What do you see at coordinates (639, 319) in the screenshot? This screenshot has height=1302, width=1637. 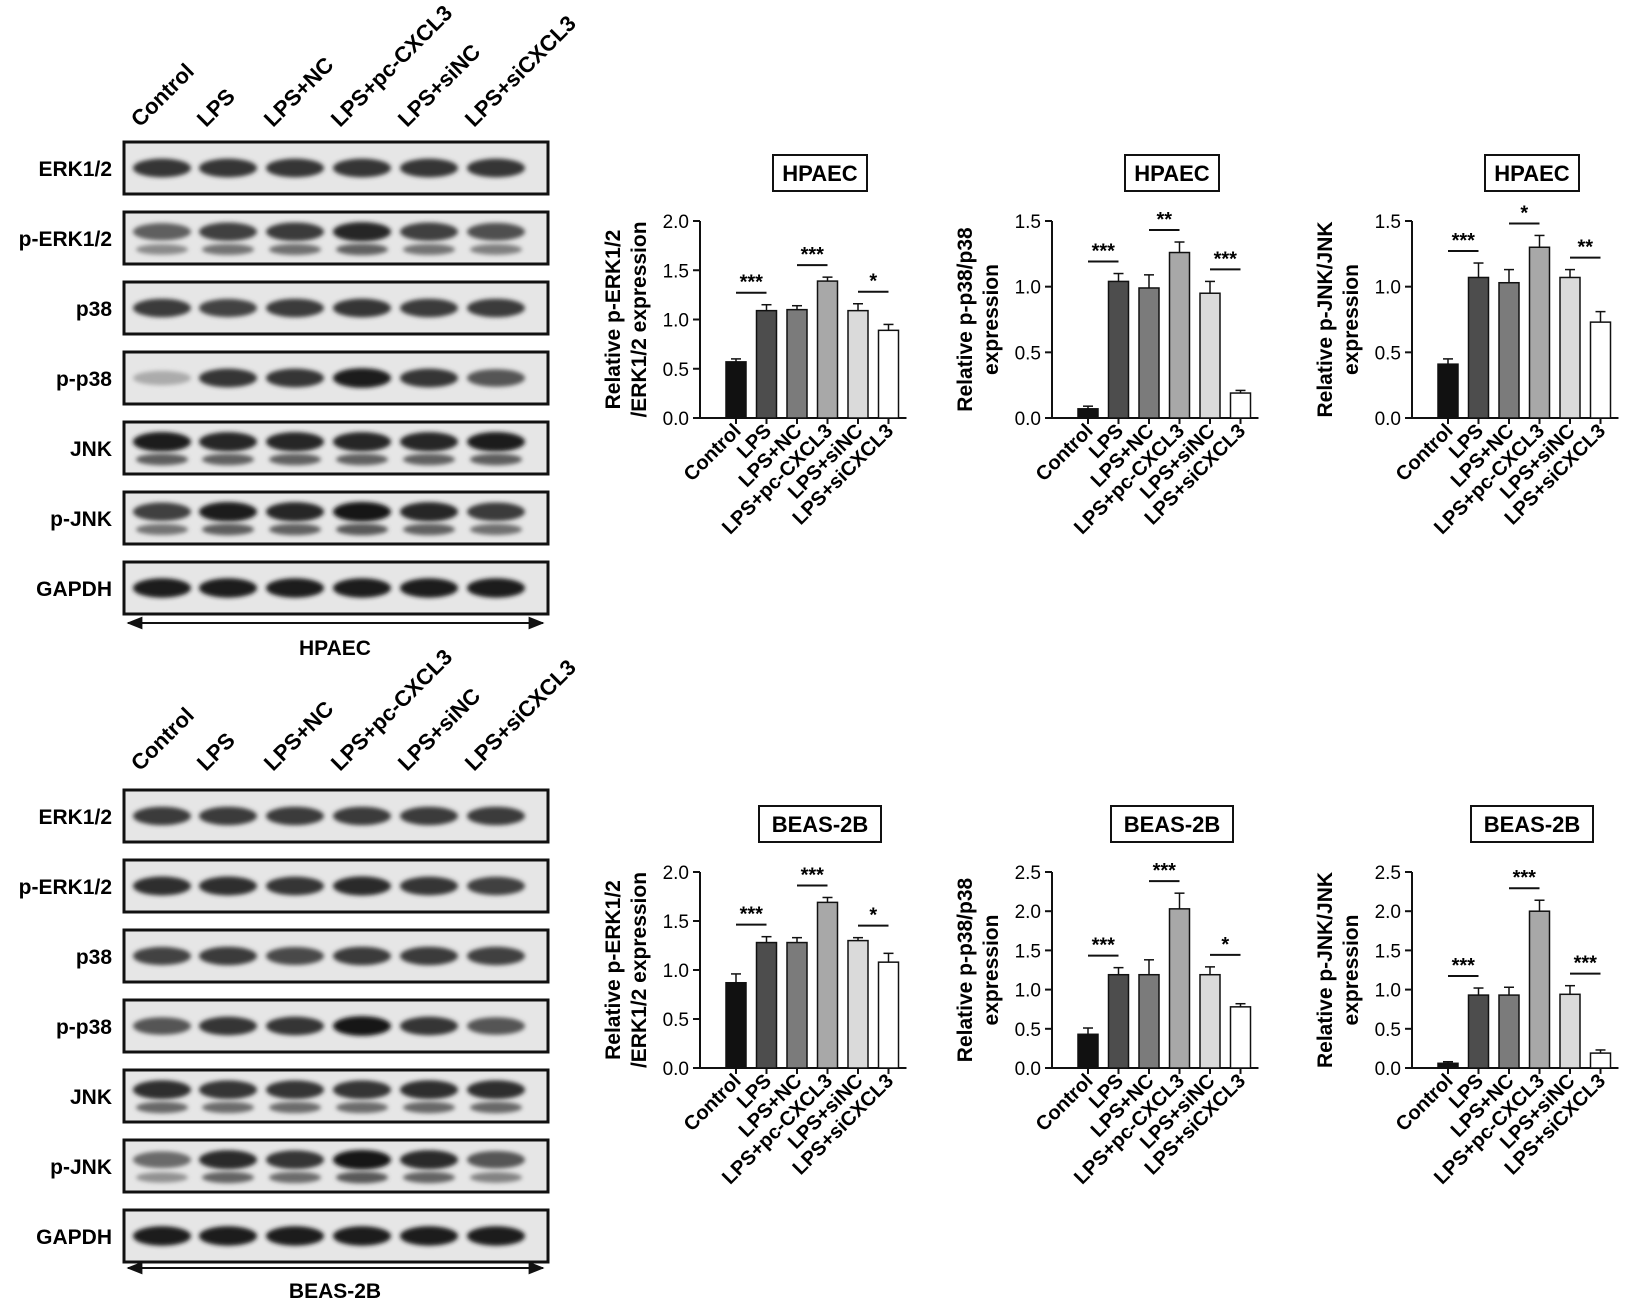 I see `y-axis-label: /ERK1/2 expression` at bounding box center [639, 319].